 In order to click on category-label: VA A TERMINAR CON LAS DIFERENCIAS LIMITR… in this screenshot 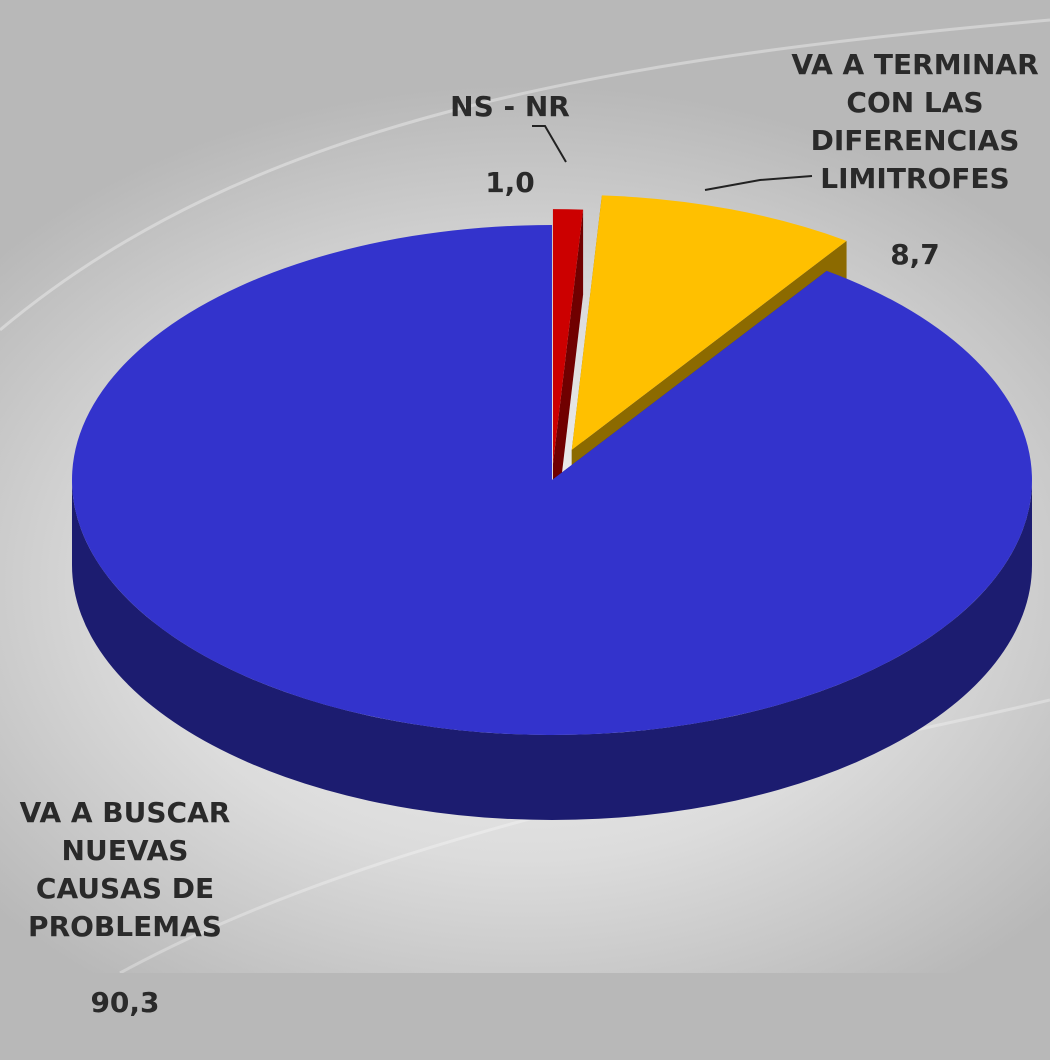, I will do `click(915, 121)`.